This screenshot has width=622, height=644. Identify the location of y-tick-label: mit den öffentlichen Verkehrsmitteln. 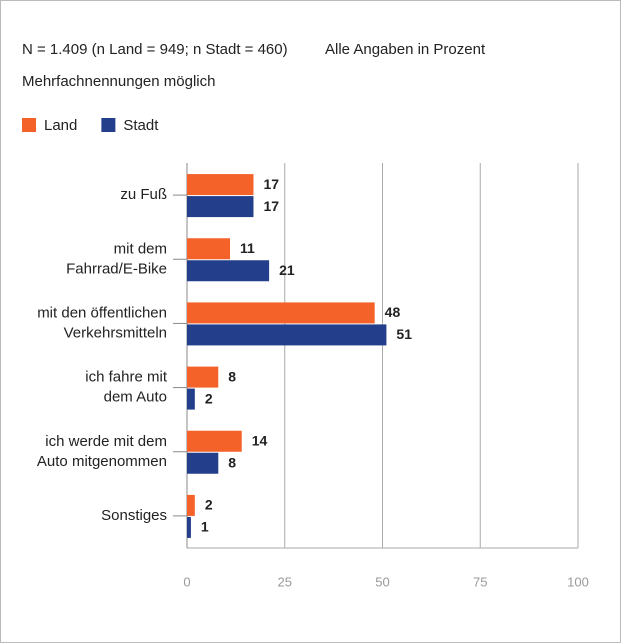
(102, 322).